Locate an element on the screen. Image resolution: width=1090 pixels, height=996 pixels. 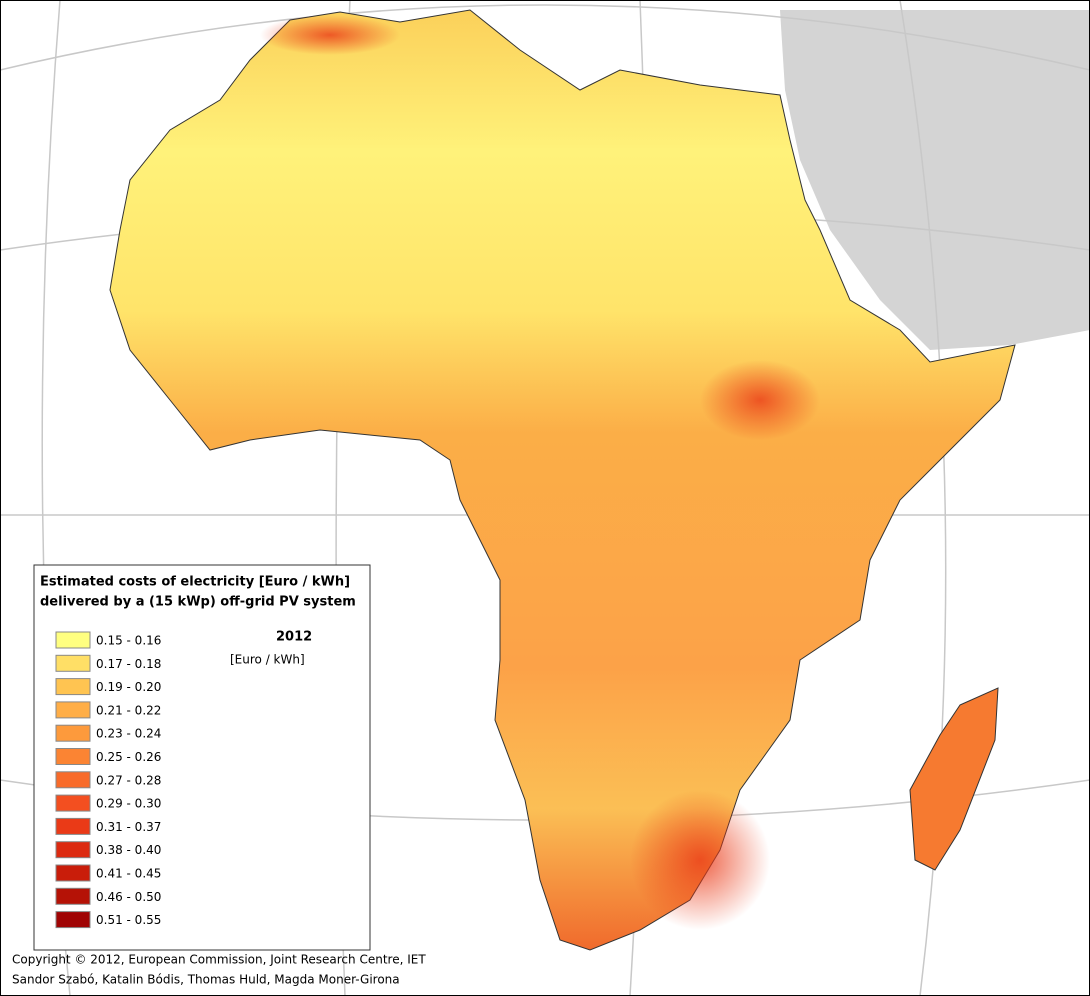
legend-label: 0.29 - 0.30 is located at coordinates (128, 804).